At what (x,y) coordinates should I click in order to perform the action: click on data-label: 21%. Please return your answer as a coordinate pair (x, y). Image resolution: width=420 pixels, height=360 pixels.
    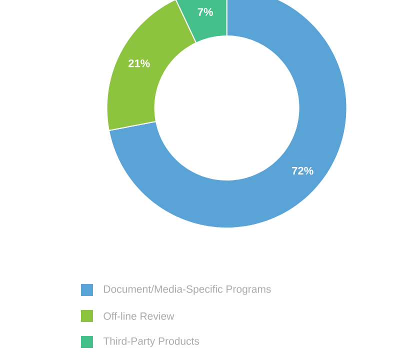
    Looking at the image, I should click on (139, 63).